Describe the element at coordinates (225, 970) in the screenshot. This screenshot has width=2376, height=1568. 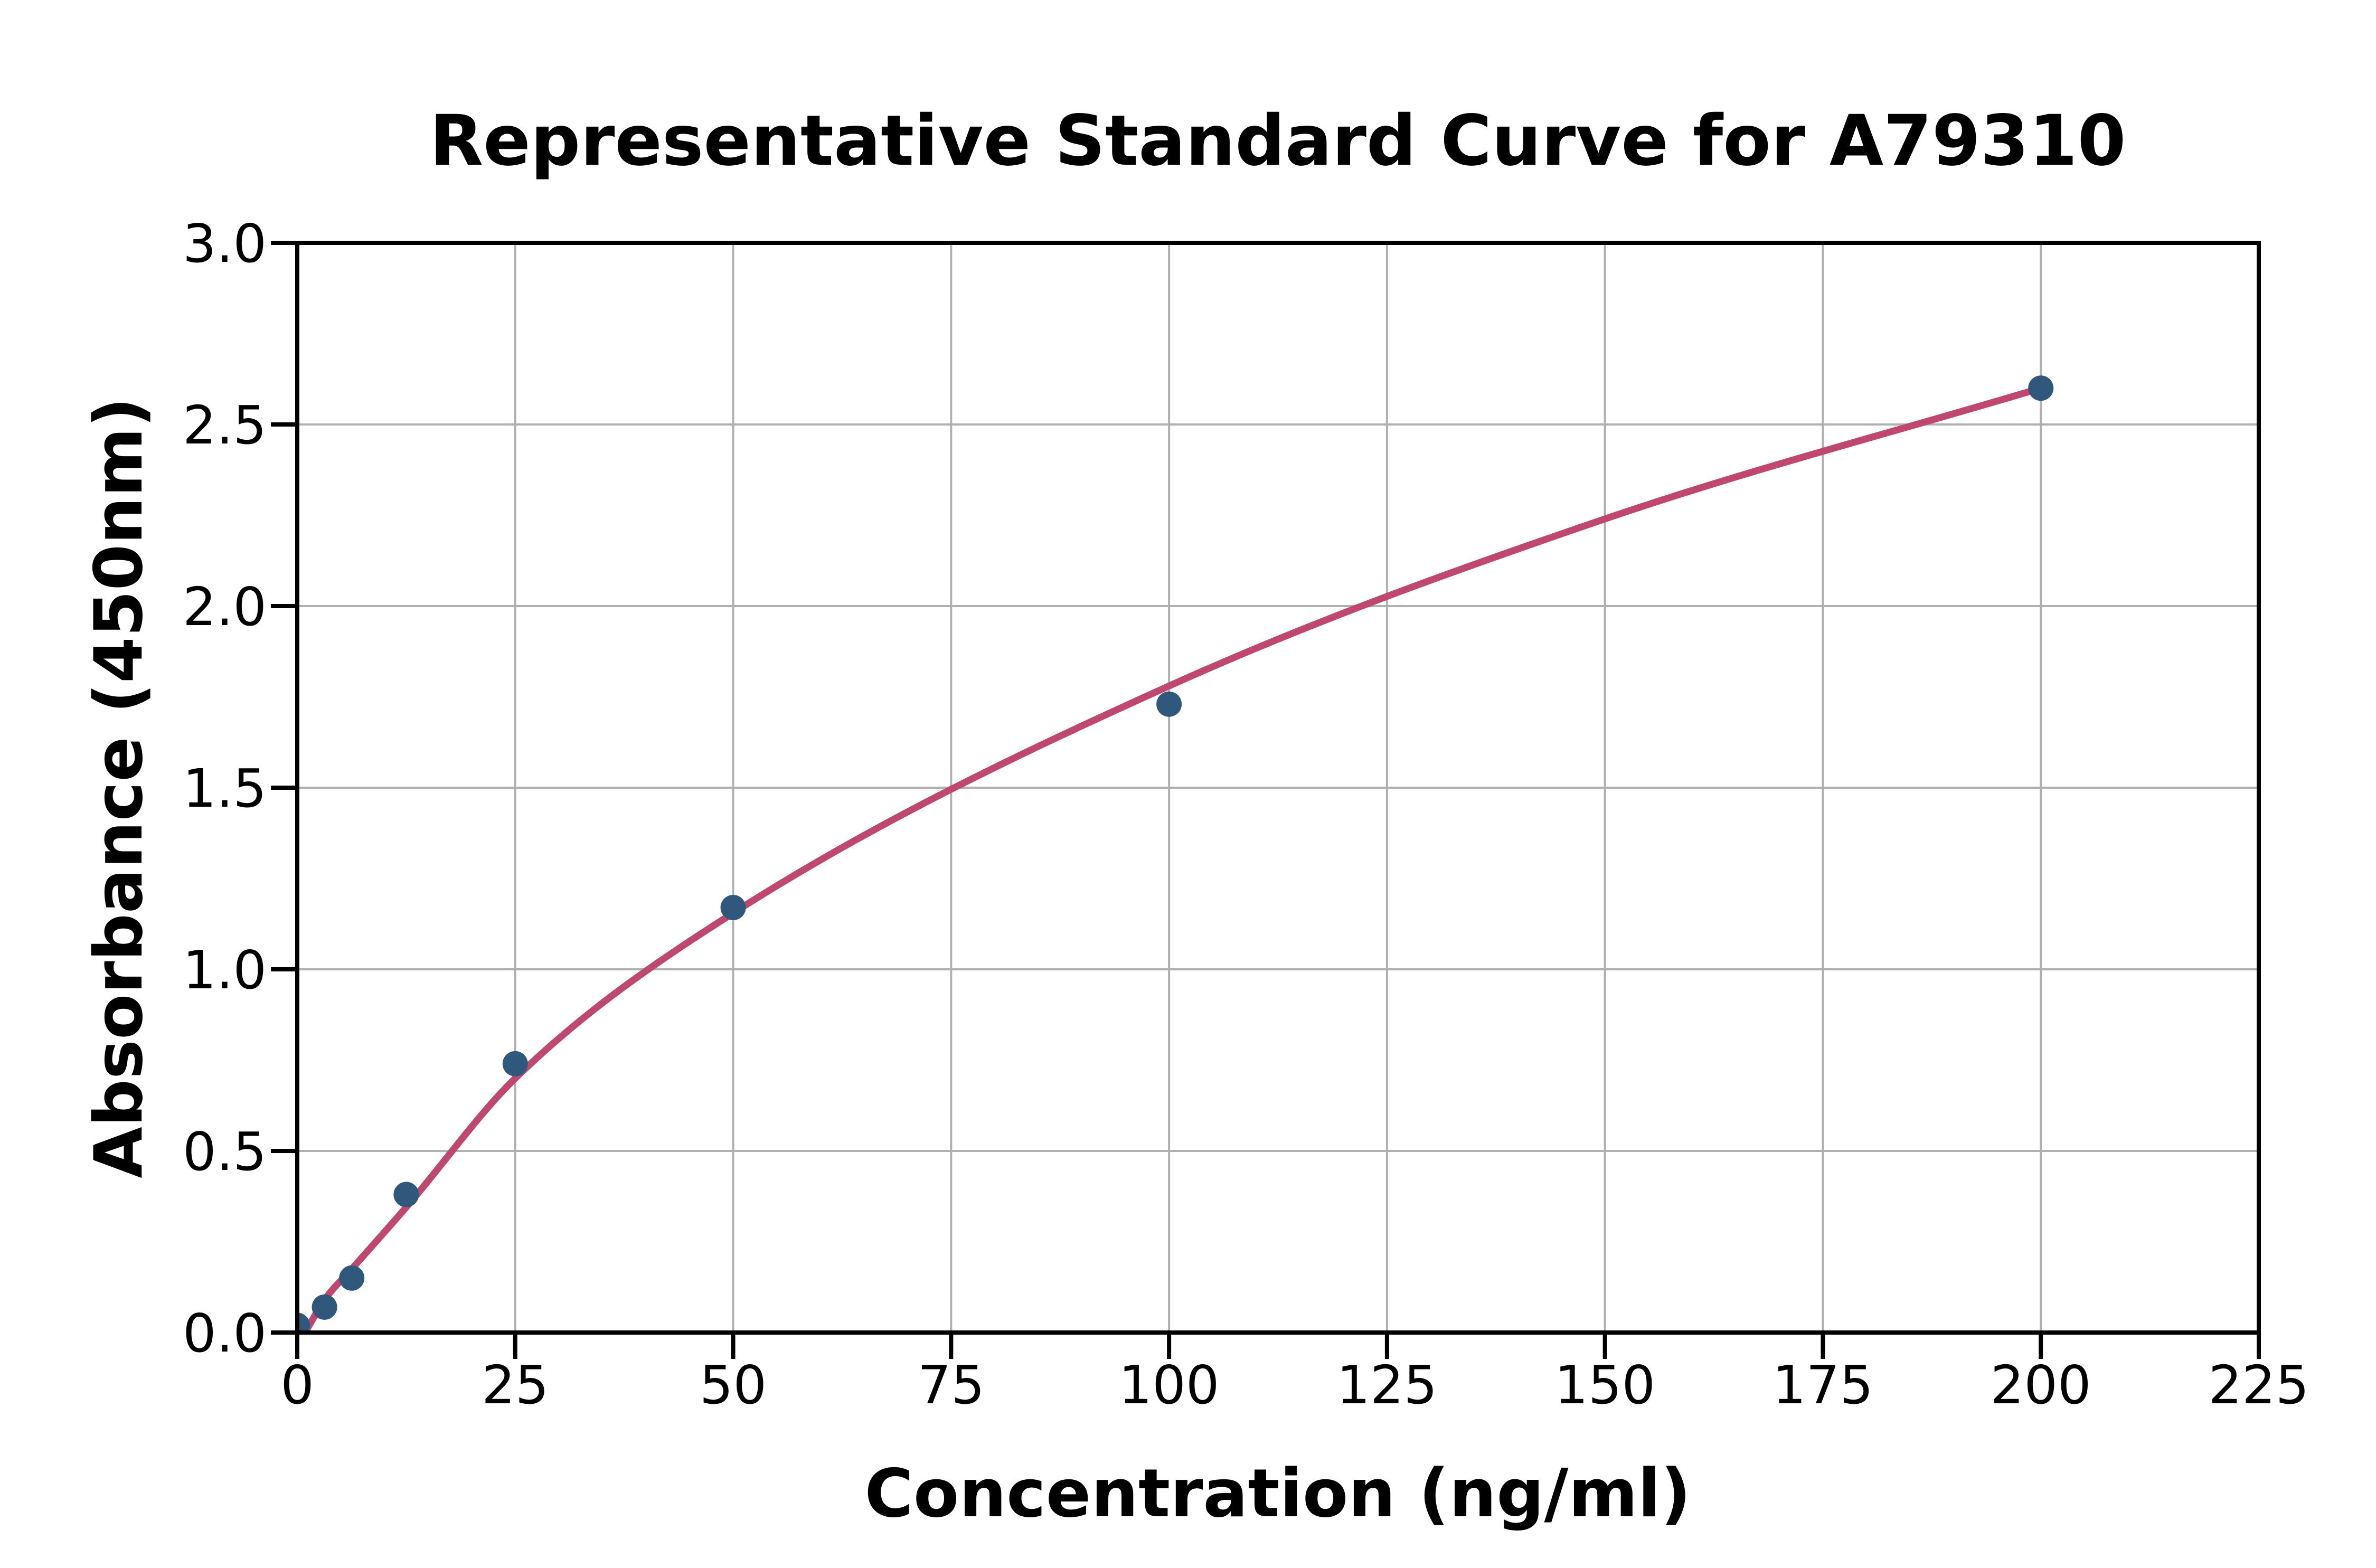
I see `y-tick-label: 1.0` at that location.